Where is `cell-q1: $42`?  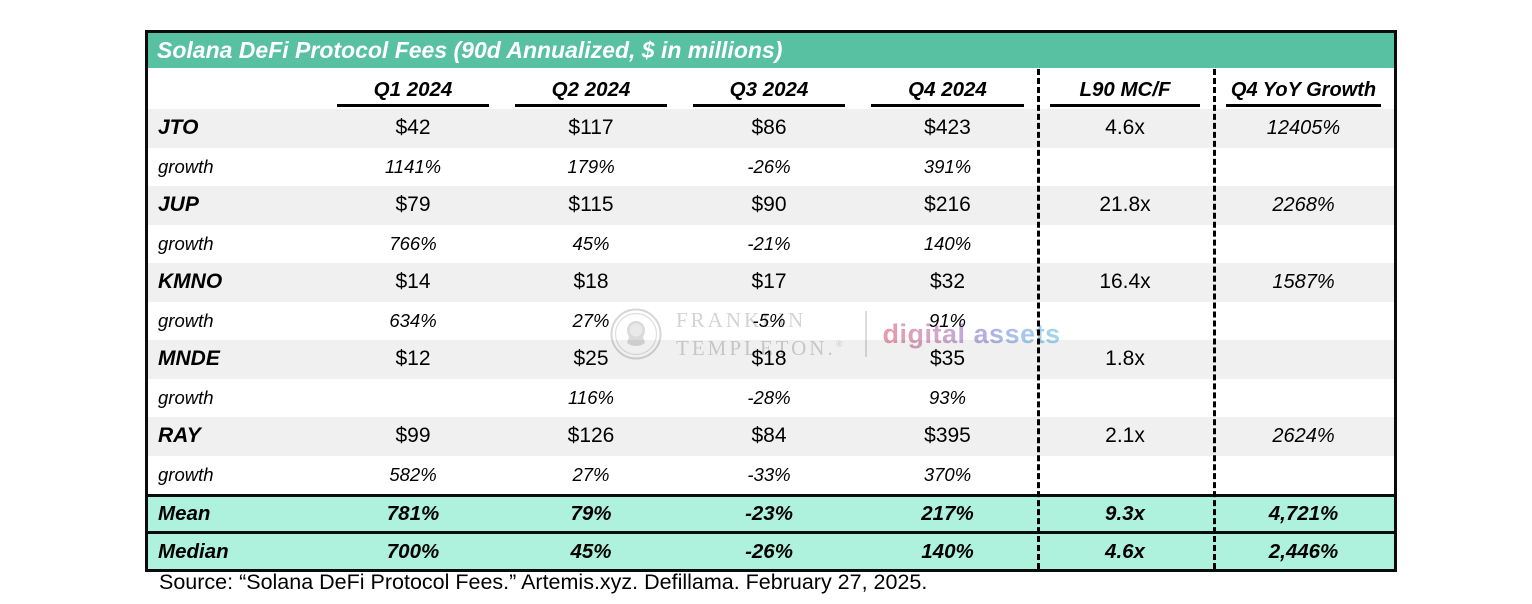
cell-q1: $42 is located at coordinates (413, 128).